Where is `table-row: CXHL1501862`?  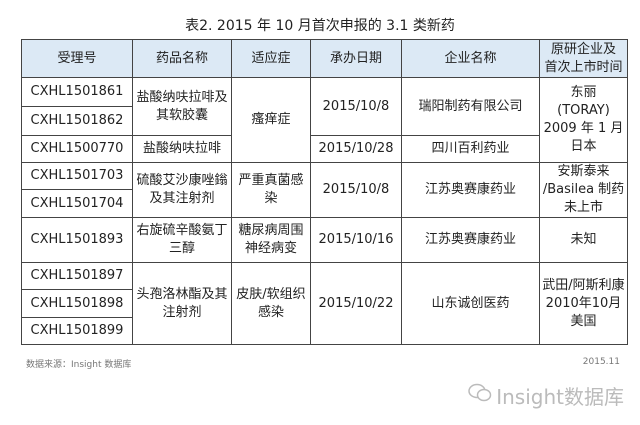
table-row: CXHL1501862 is located at coordinates (324, 121).